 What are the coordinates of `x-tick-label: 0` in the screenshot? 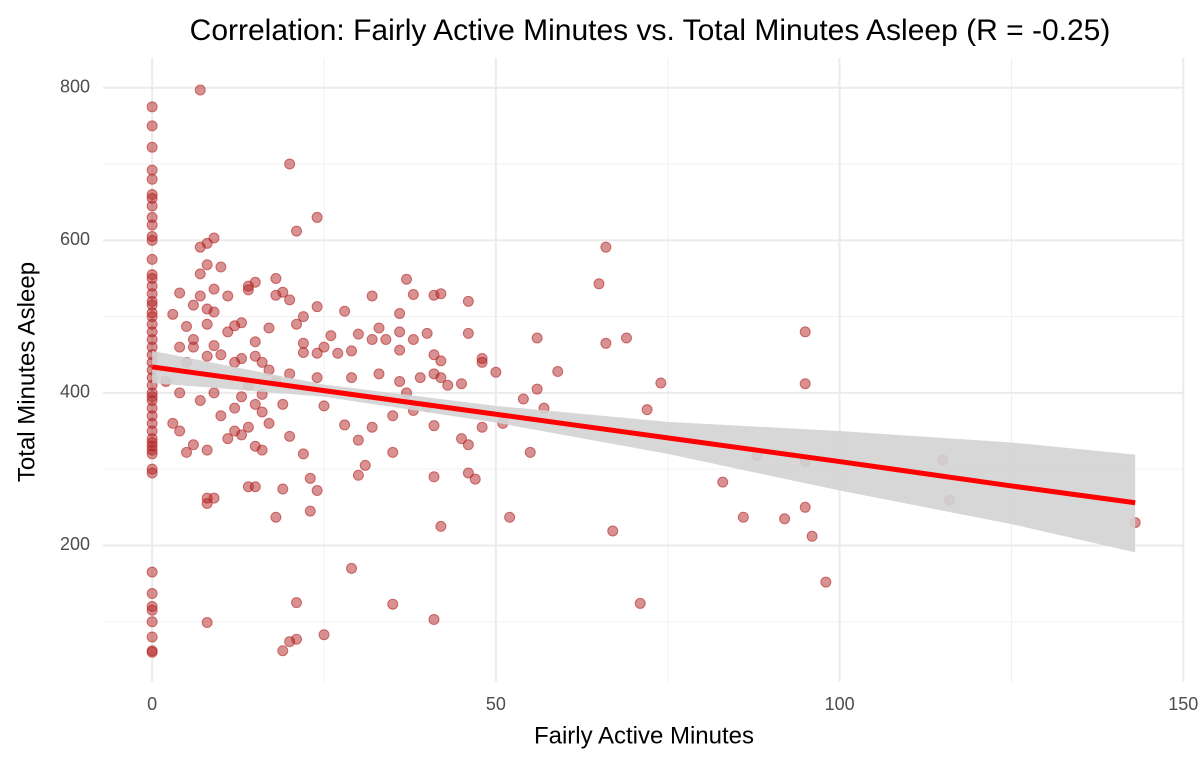 It's located at (152, 704).